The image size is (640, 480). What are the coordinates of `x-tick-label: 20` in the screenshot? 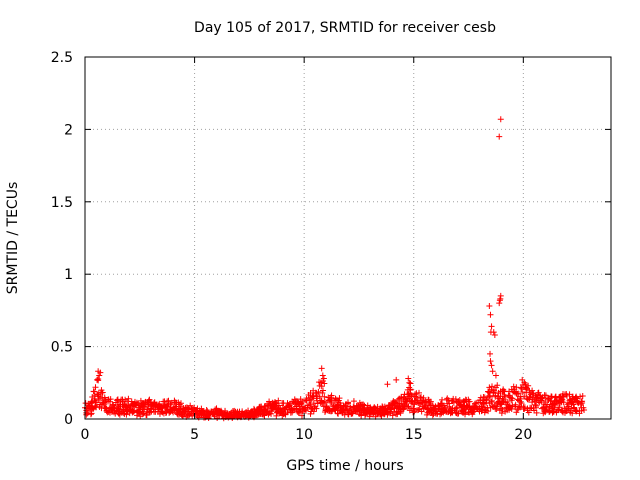 It's located at (523, 435).